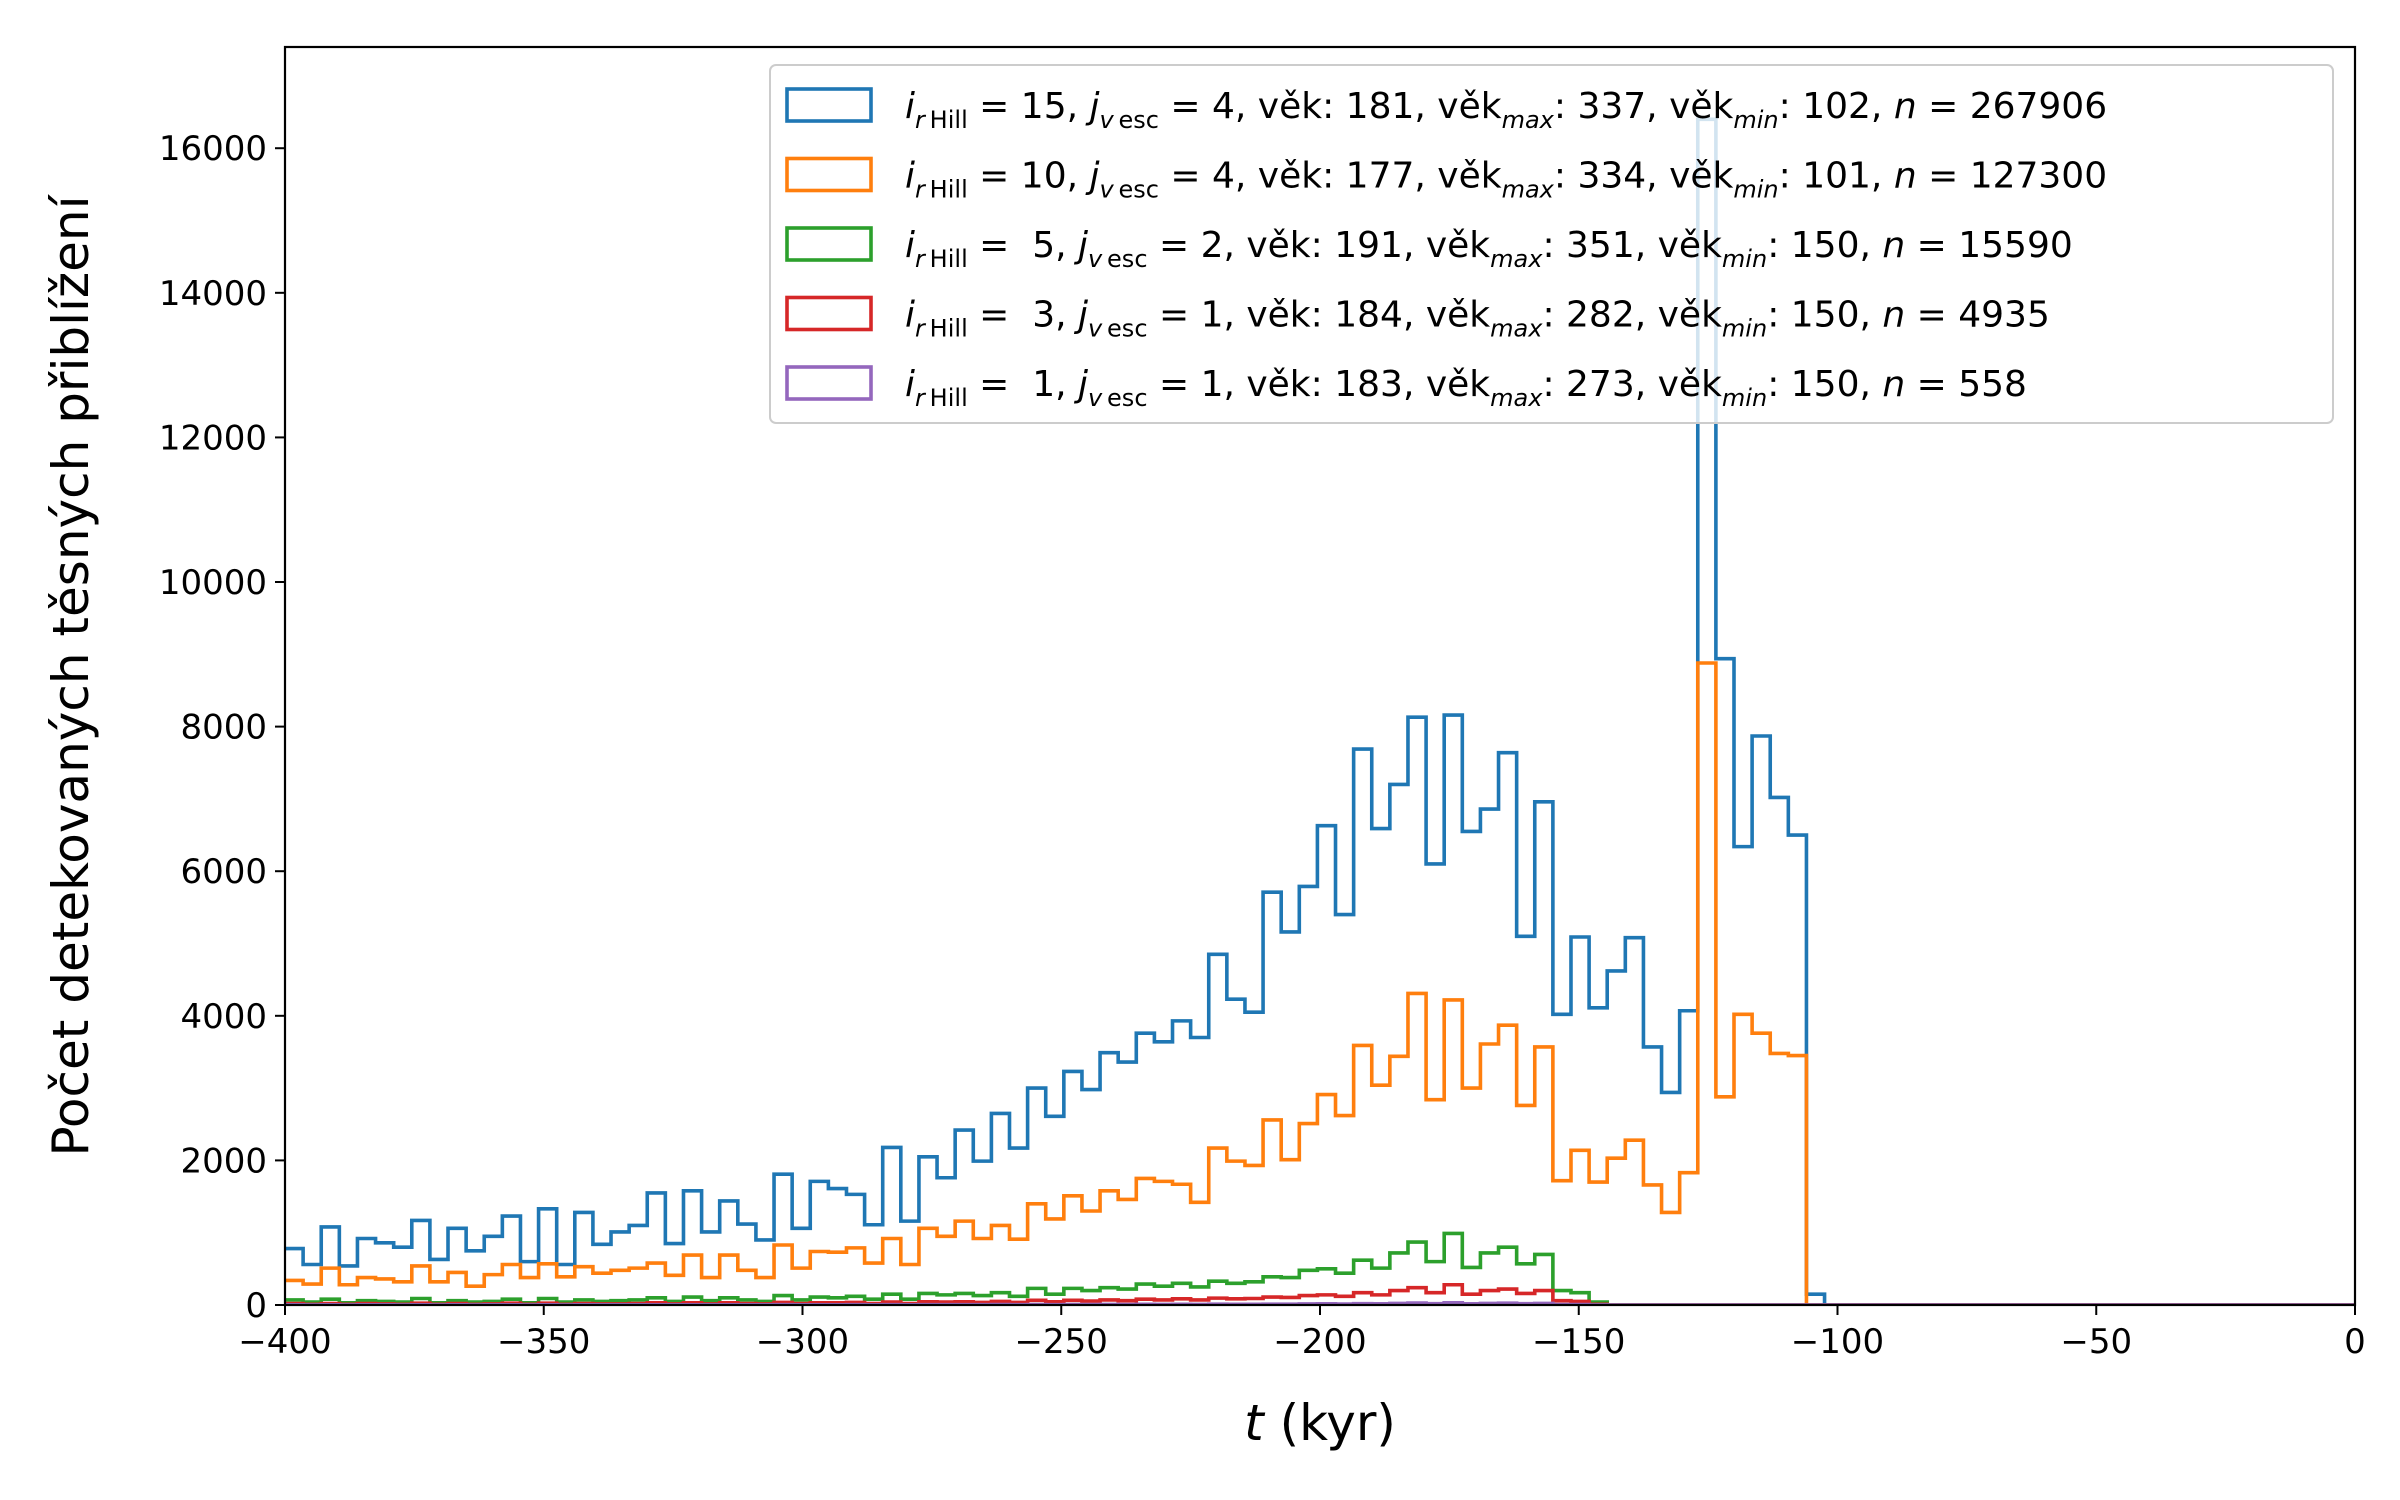 The width and height of the screenshot is (2400, 1500). I want to click on y-tick-label: 4000, so click(223, 1017).